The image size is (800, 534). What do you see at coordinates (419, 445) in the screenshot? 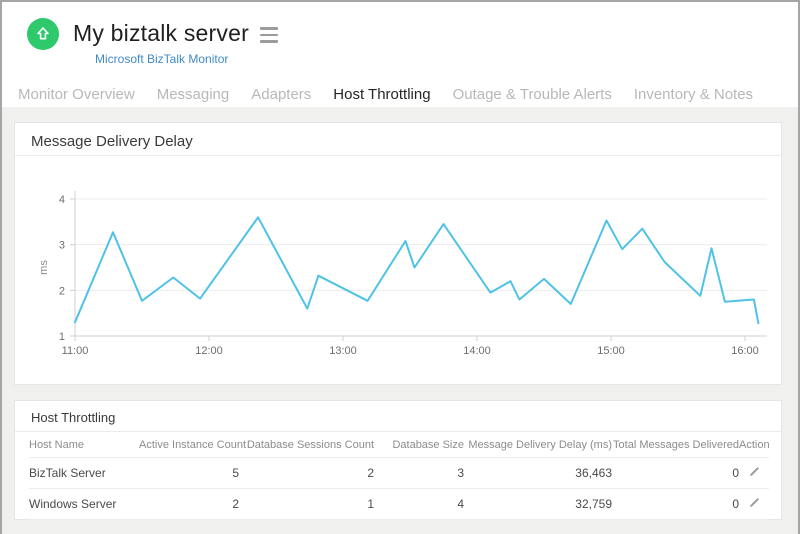
I see `column-header-database-size: Database Size` at bounding box center [419, 445].